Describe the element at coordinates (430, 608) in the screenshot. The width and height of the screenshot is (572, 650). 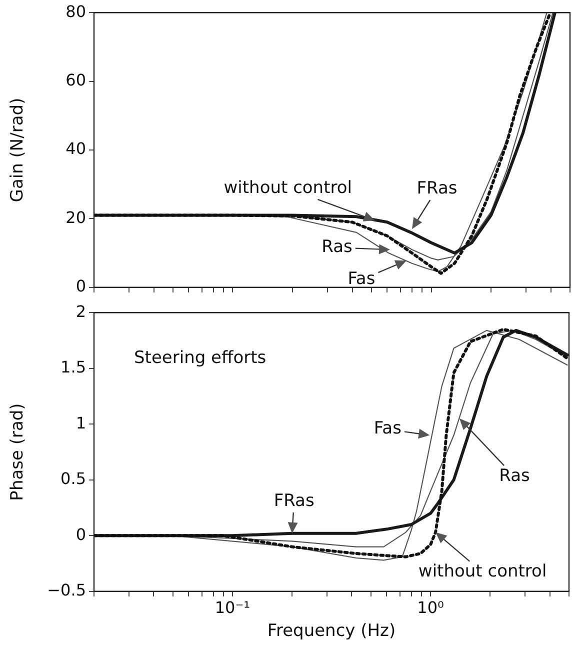
I see `x-tick-label: 10⁰` at that location.